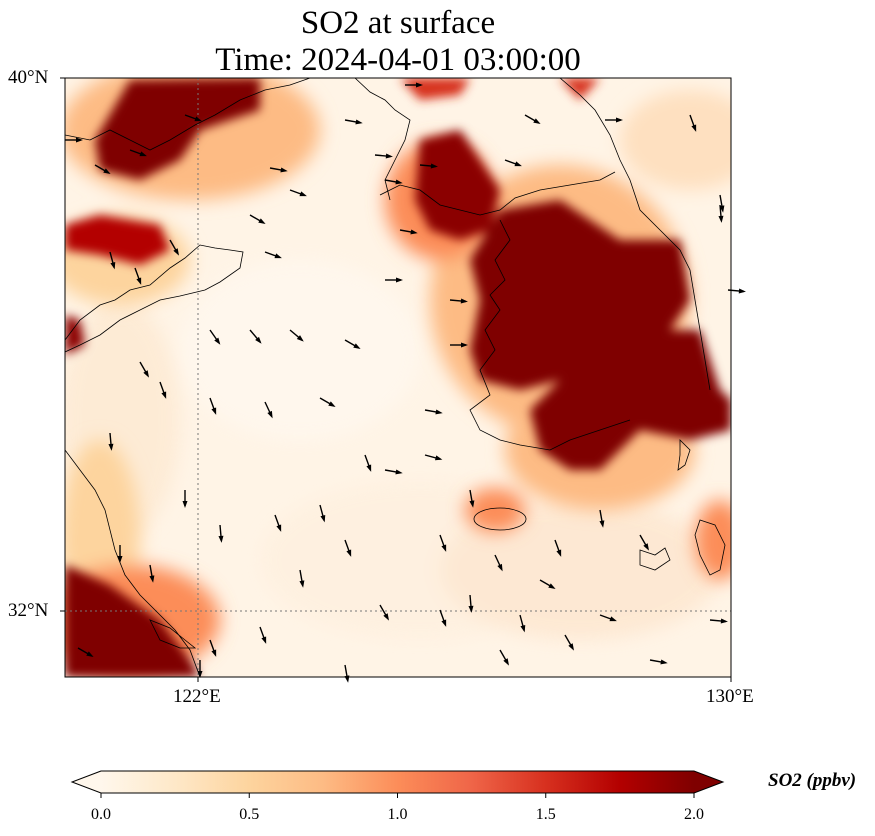 This screenshot has height=836, width=875. What do you see at coordinates (397, 814) in the screenshot?
I see `colorbar-tick-label: 1.0` at bounding box center [397, 814].